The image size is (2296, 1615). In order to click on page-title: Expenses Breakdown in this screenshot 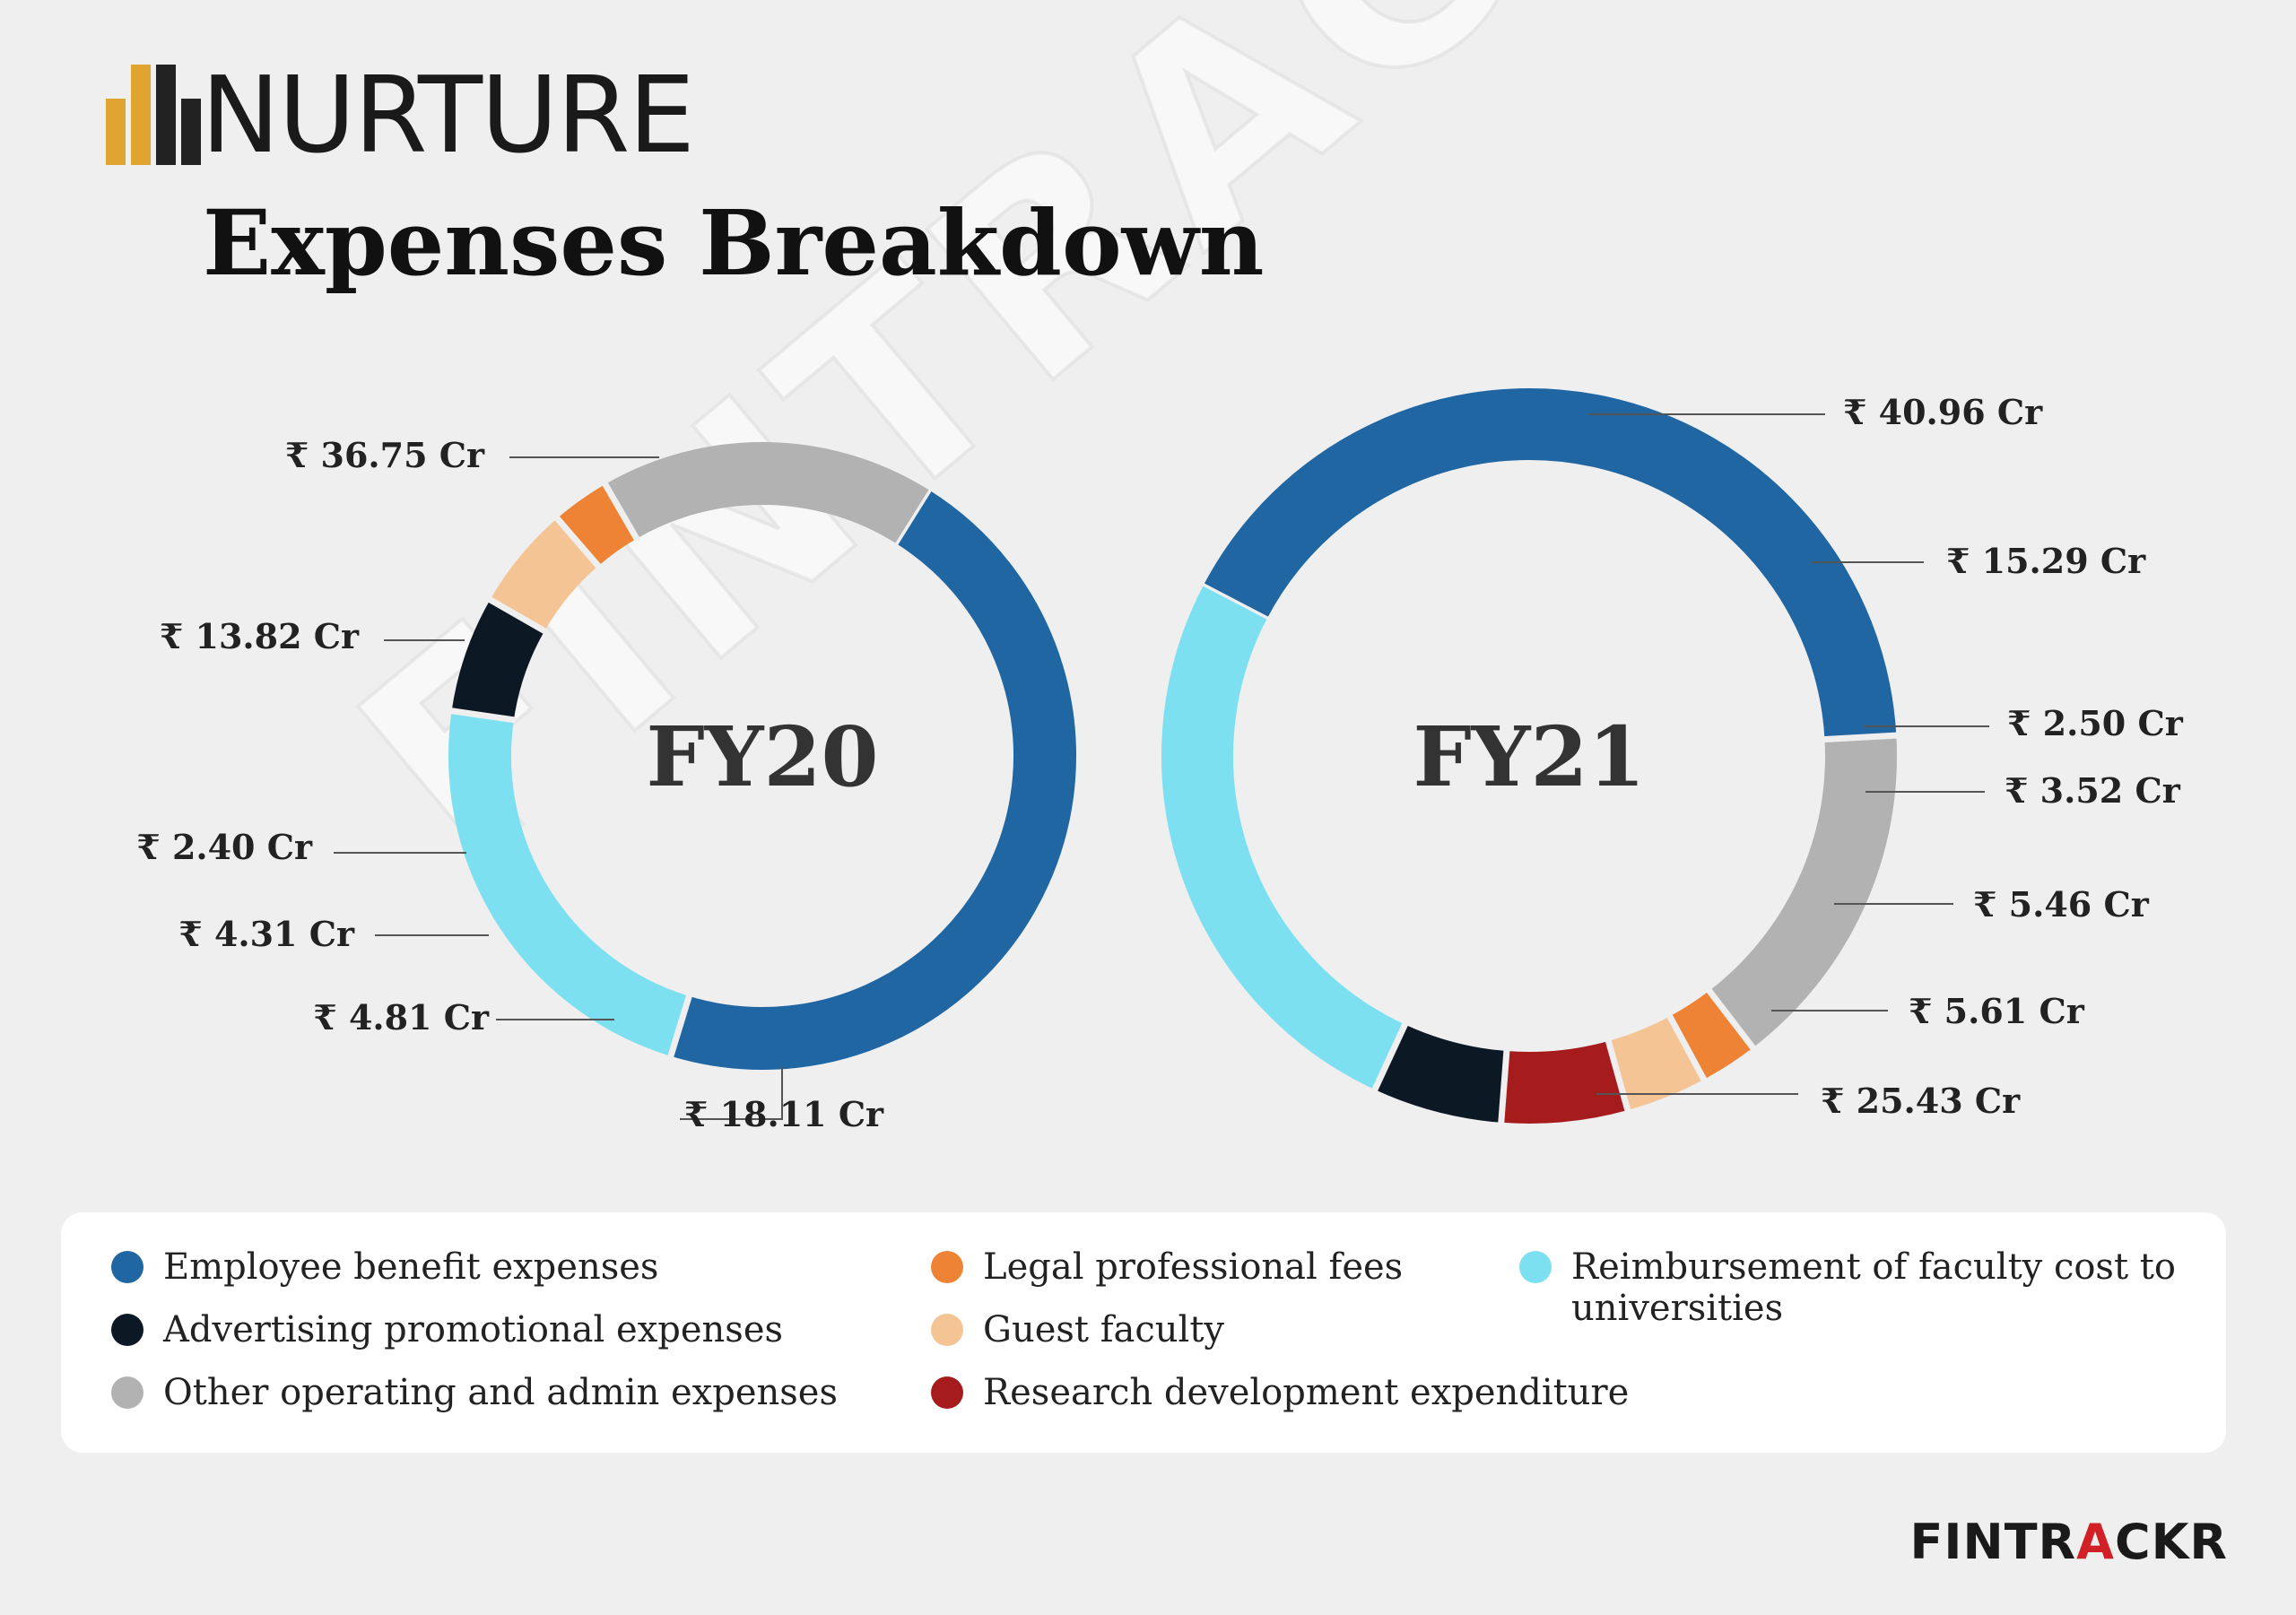, I will do `click(734, 243)`.